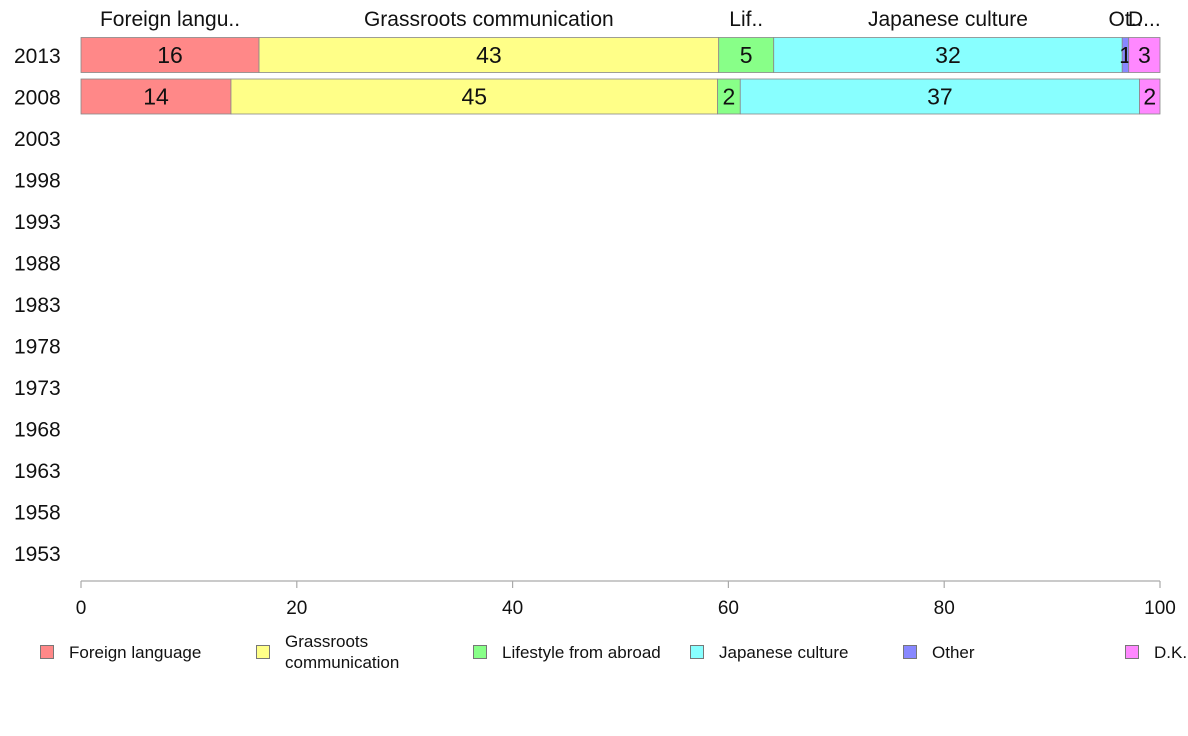 The width and height of the screenshot is (1188, 736). I want to click on legend-item-other: Other, so click(939, 652).